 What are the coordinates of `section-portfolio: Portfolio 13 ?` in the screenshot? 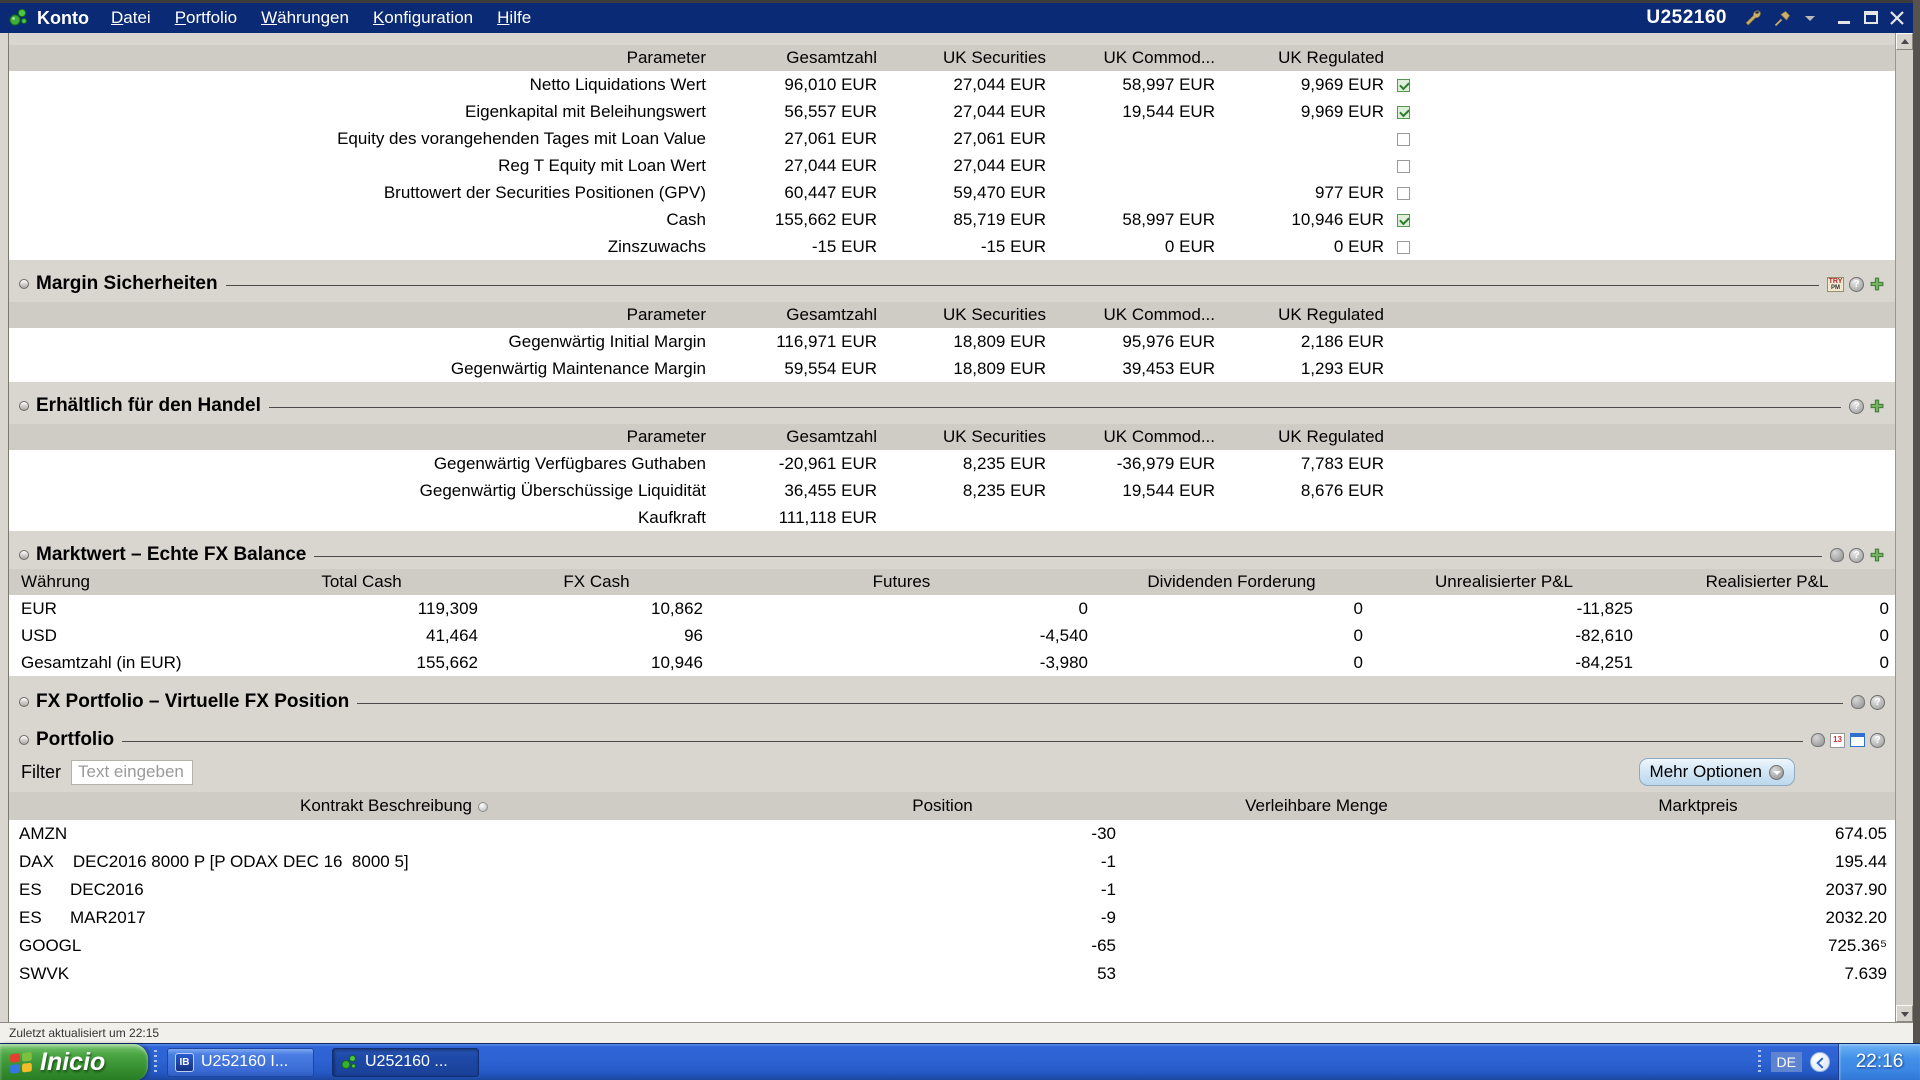 It's located at (952, 740).